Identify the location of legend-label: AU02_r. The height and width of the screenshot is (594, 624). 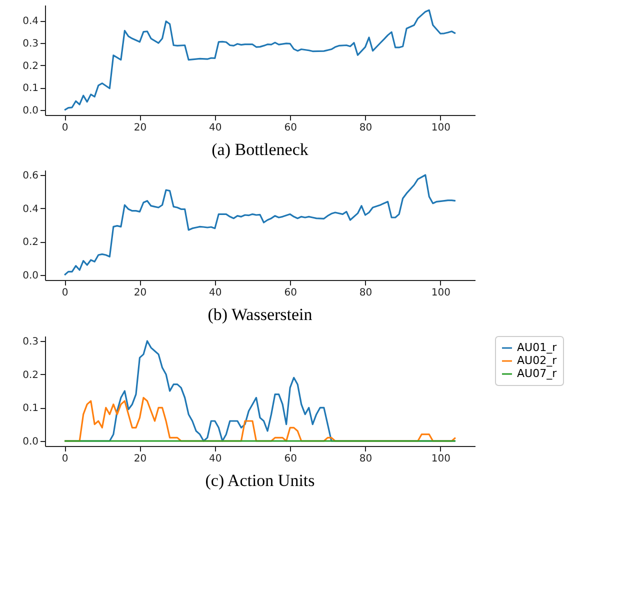
(537, 360).